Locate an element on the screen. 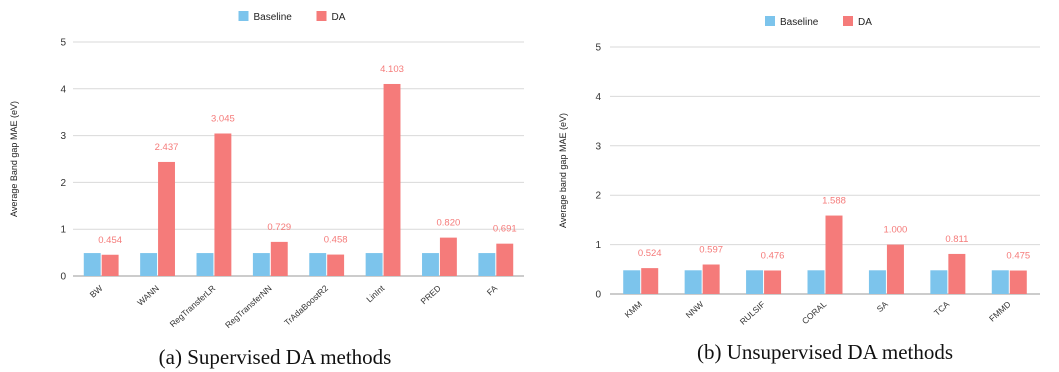 This screenshot has width=1059, height=372. y-axis-label: Average Band gap MAE (eV) is located at coordinates (14, 159).